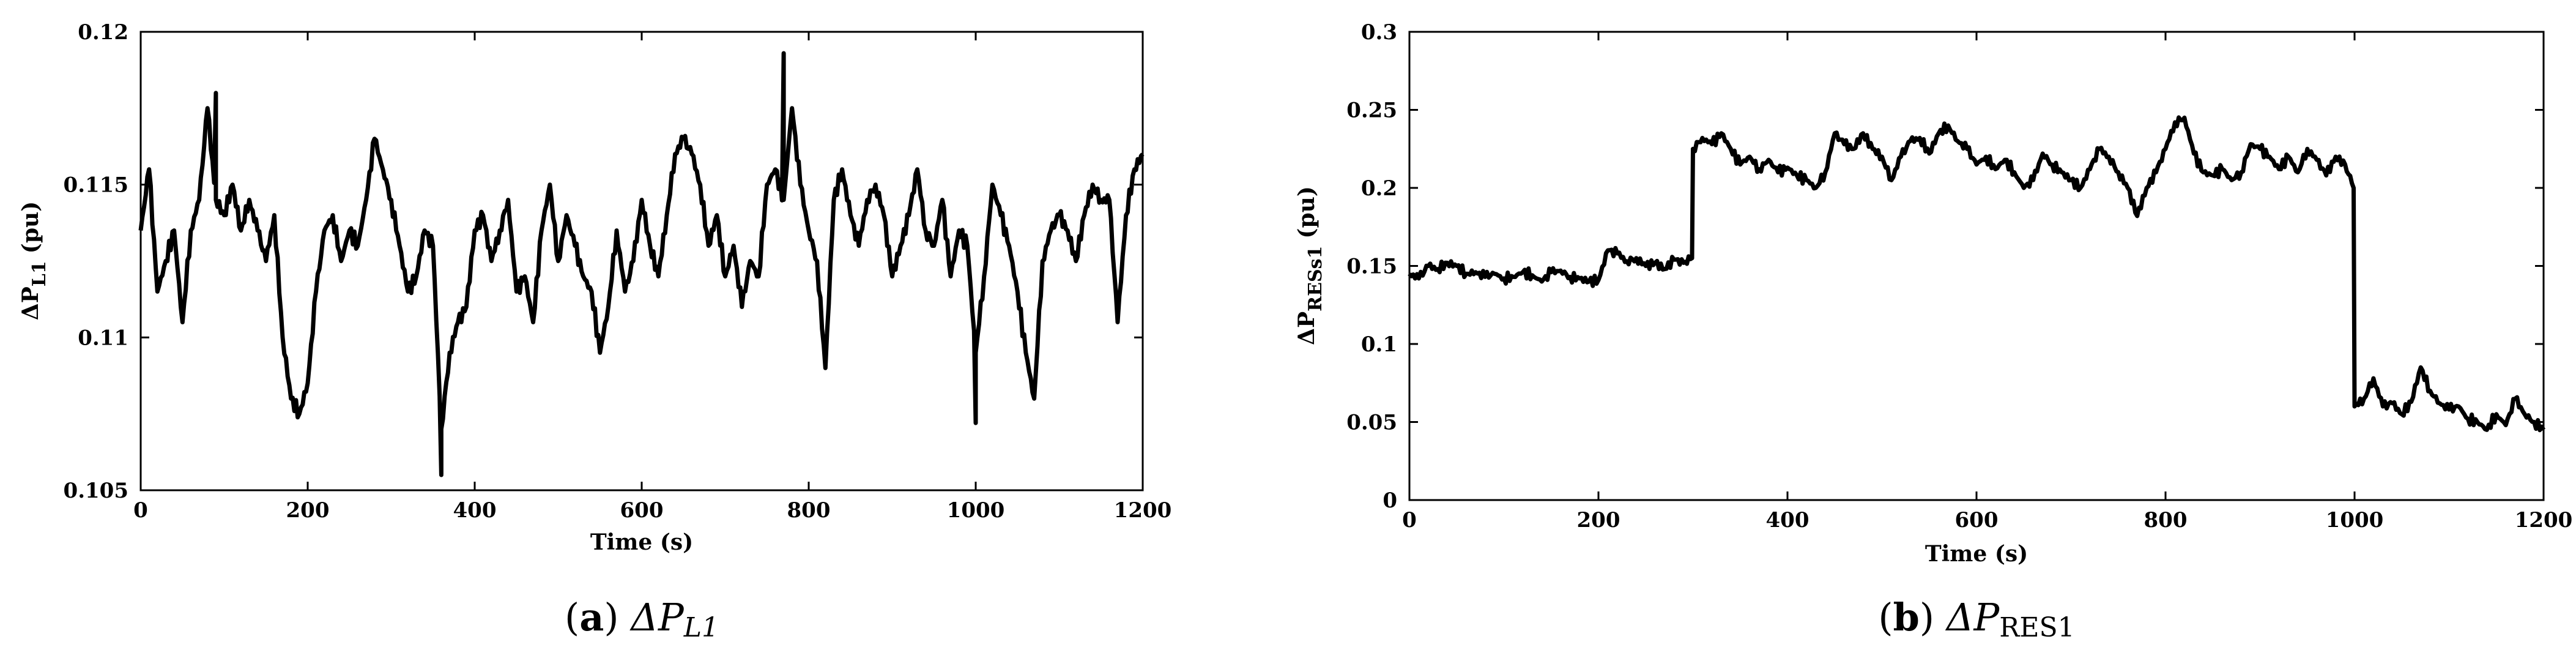 The image size is (2576, 650). I want to click on y-tick-label: 0.2, so click(1379, 188).